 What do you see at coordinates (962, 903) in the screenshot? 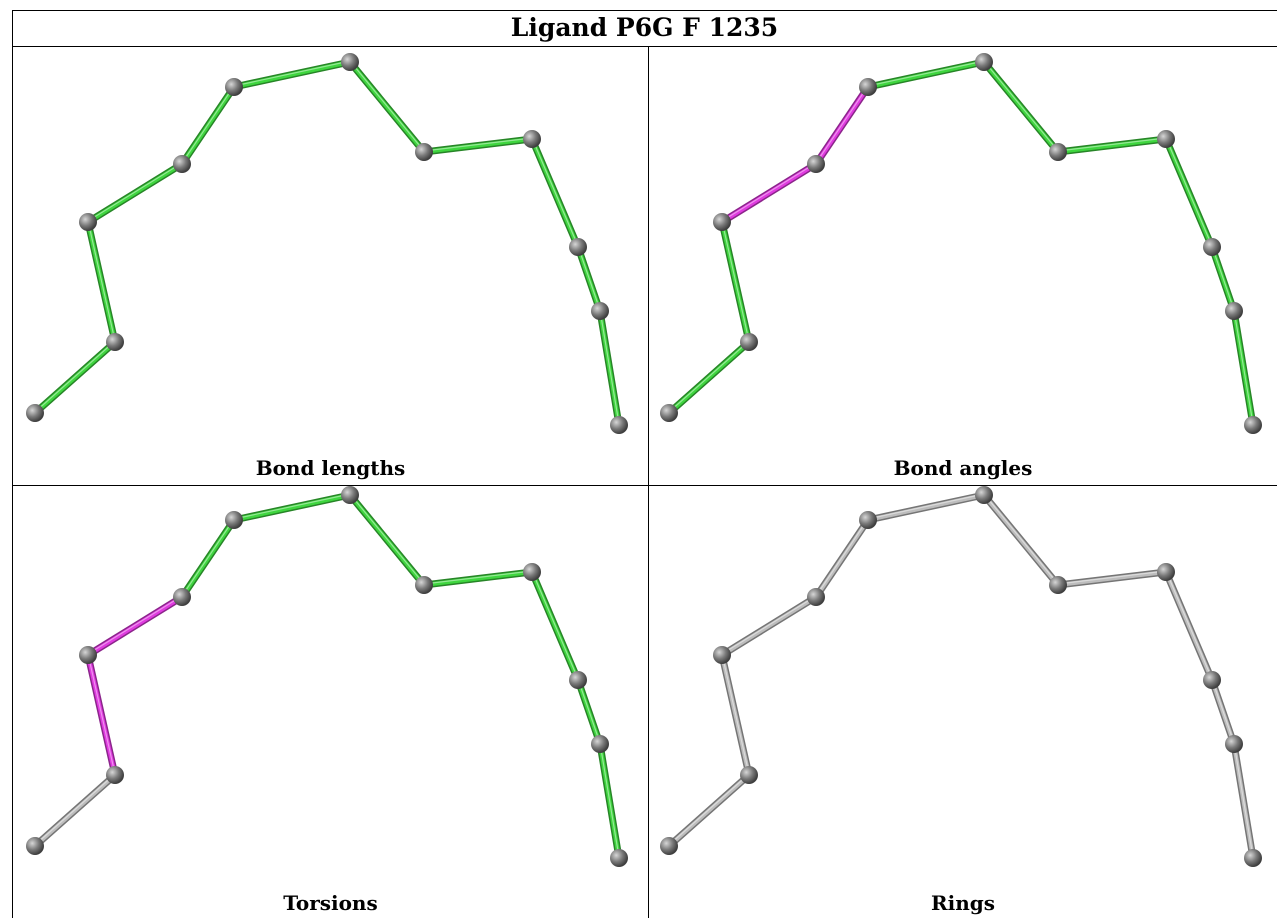
I see `caption-rings: Rings` at bounding box center [962, 903].